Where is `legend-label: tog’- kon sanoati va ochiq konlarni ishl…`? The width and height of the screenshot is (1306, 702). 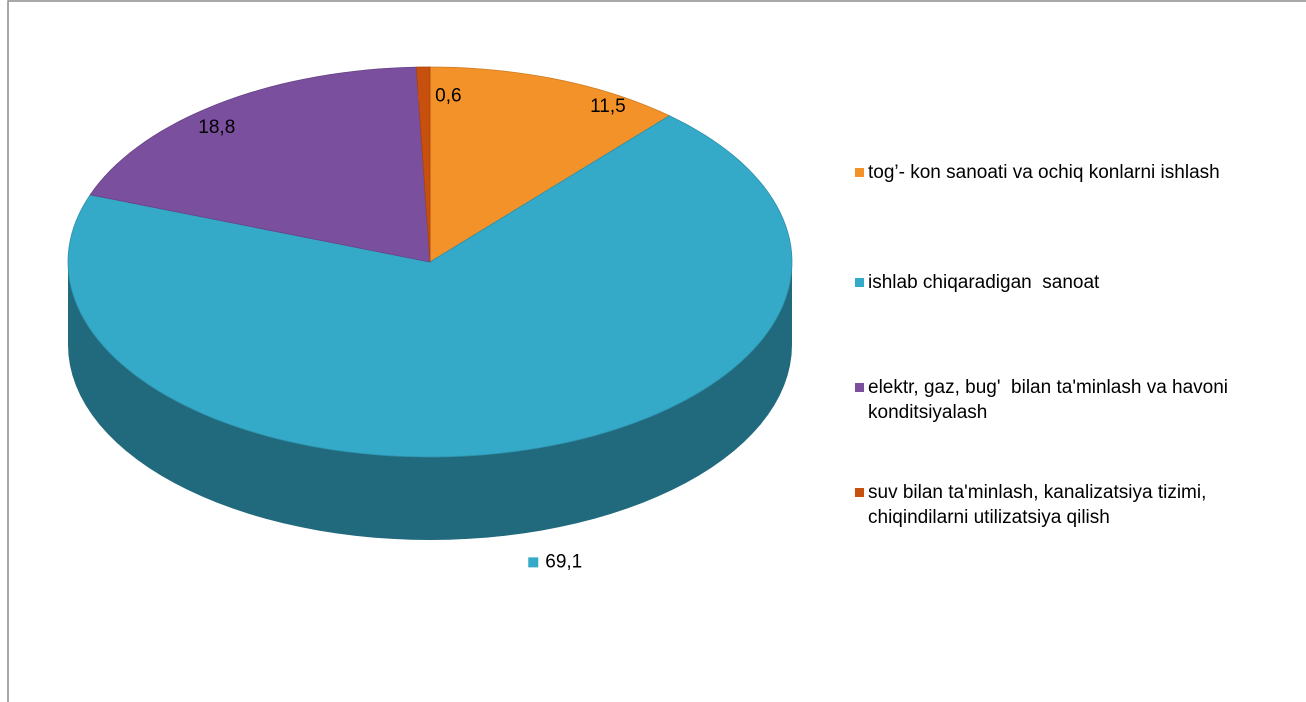 legend-label: tog’- kon sanoati va ochiq konlarni ishl… is located at coordinates (1044, 172).